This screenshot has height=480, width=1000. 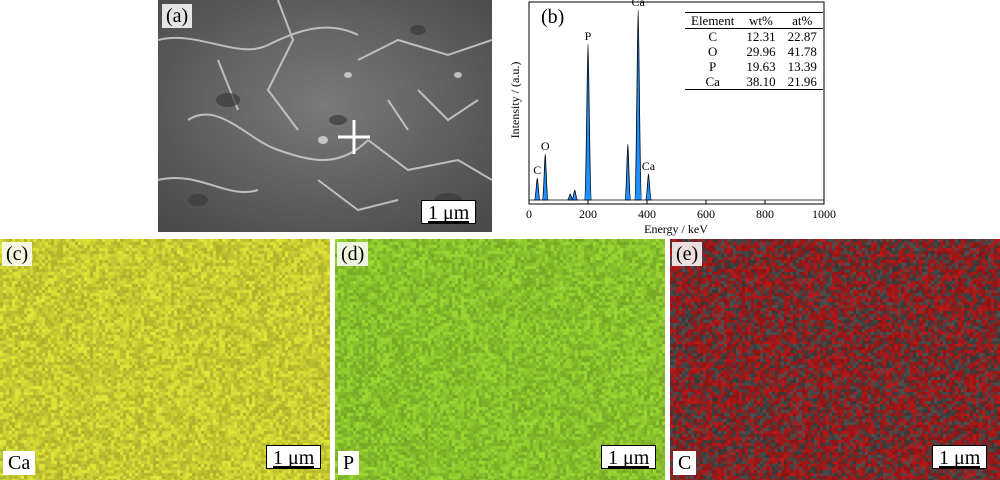 What do you see at coordinates (537, 170) in the screenshot?
I see `peak-label: C` at bounding box center [537, 170].